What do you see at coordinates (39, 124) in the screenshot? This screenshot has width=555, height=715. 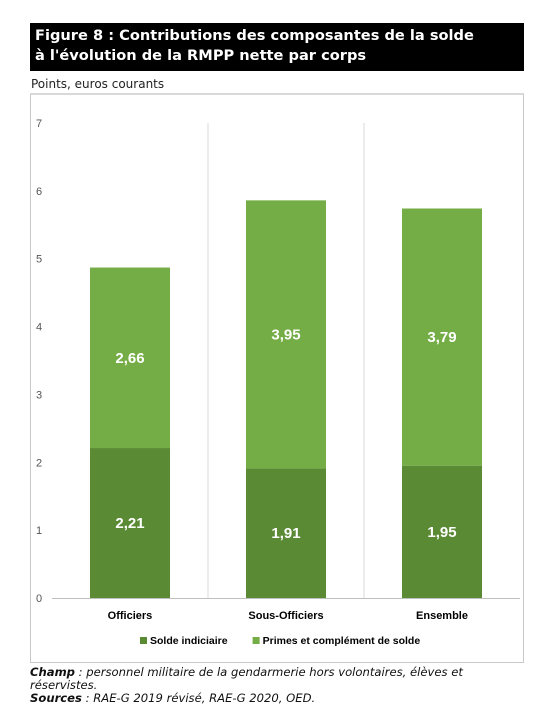 I see `y-tick-label: 7` at bounding box center [39, 124].